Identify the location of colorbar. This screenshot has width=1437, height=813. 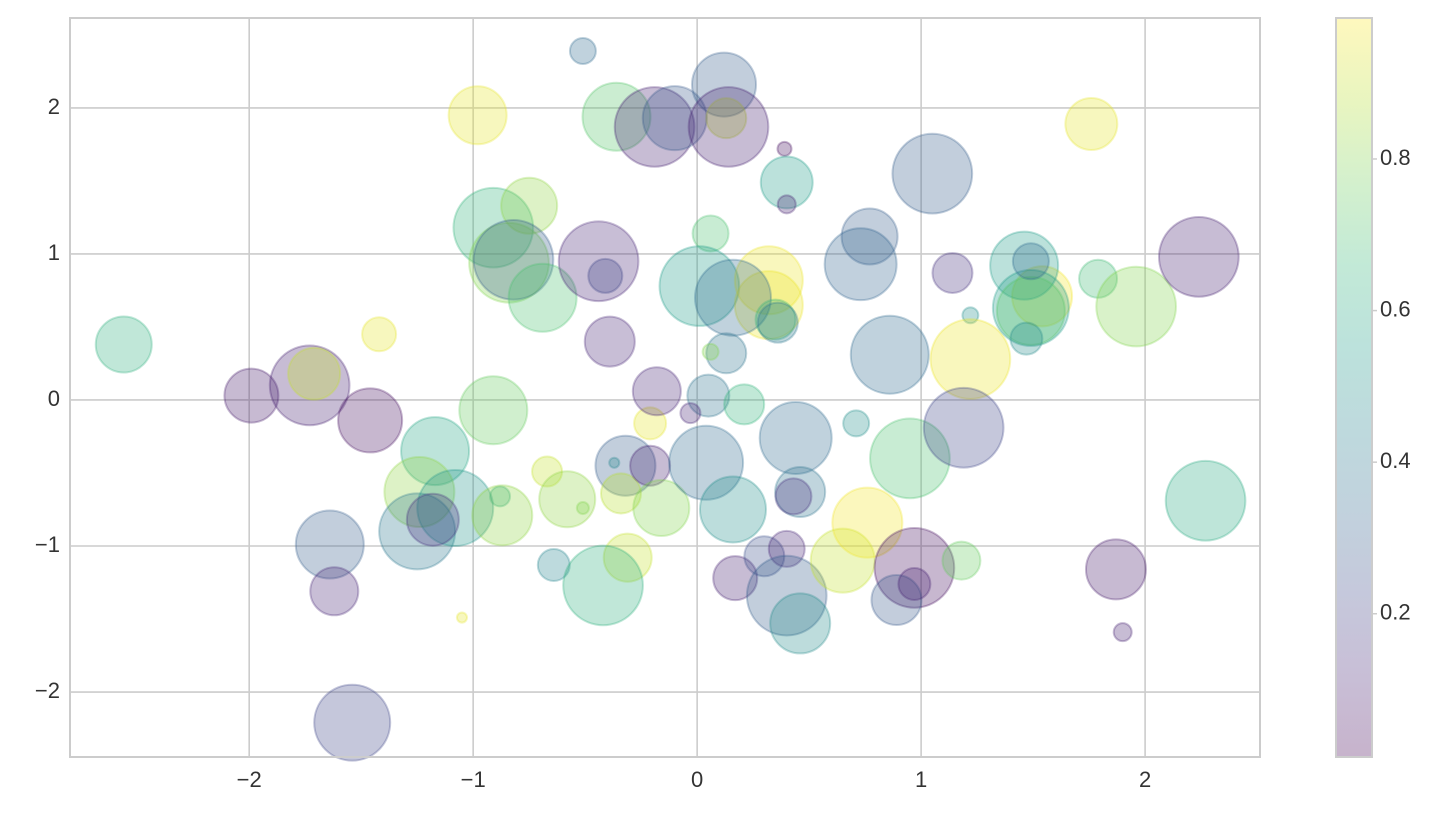
(1354, 387).